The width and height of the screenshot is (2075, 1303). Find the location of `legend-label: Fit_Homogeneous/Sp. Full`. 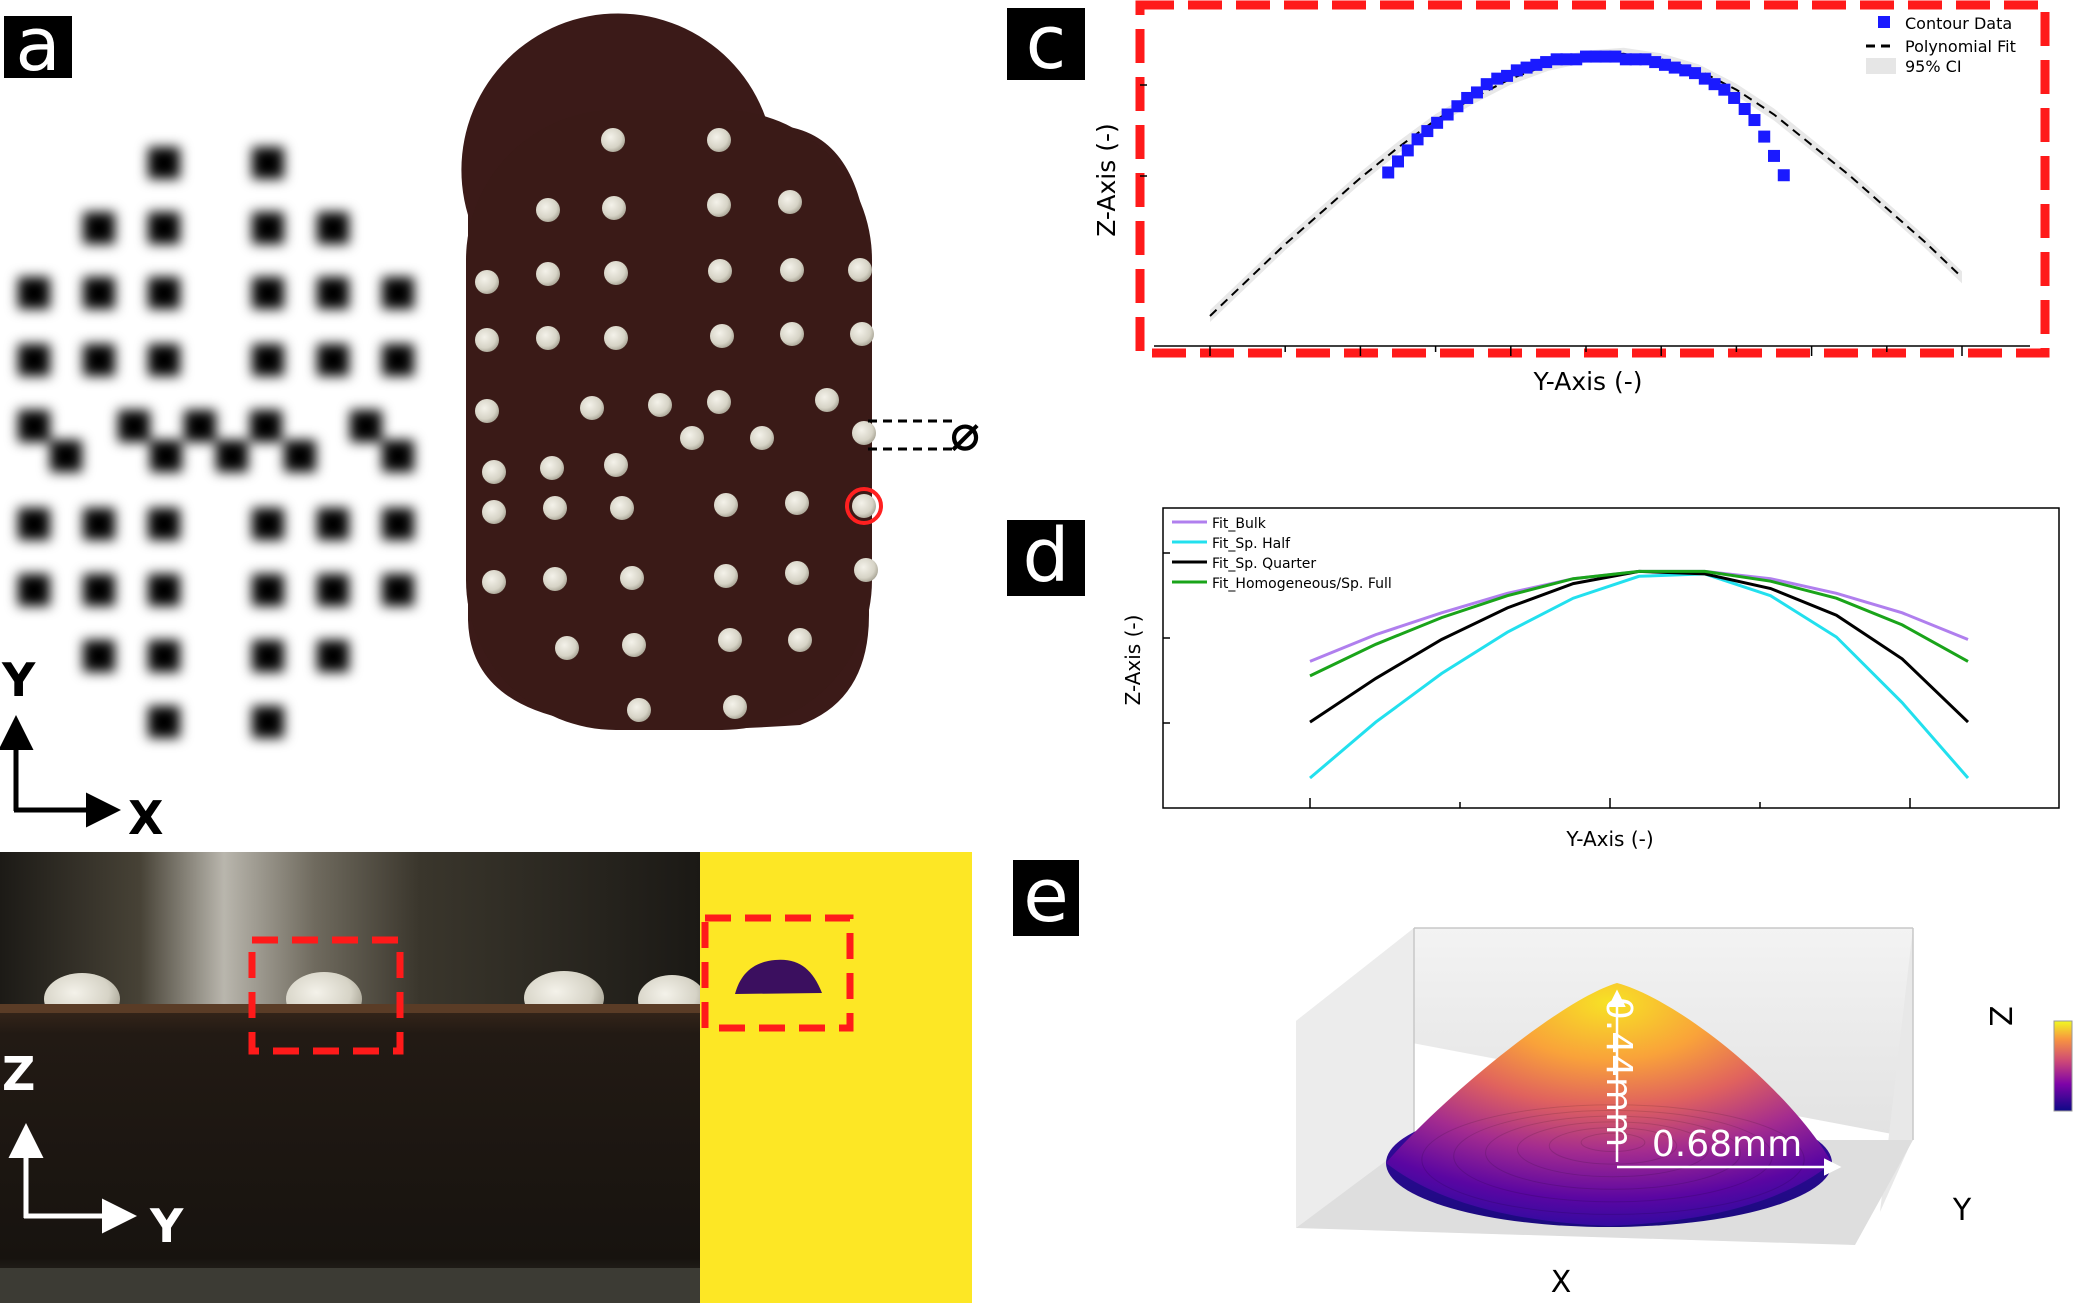

legend-label: Fit_Homogeneous/Sp. Full is located at coordinates (1302, 584).